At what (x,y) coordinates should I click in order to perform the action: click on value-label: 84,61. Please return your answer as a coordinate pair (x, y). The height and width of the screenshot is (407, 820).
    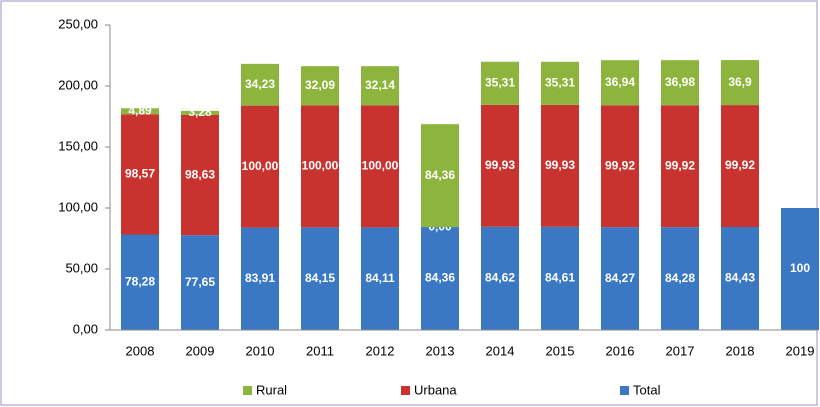
    Looking at the image, I should click on (560, 278).